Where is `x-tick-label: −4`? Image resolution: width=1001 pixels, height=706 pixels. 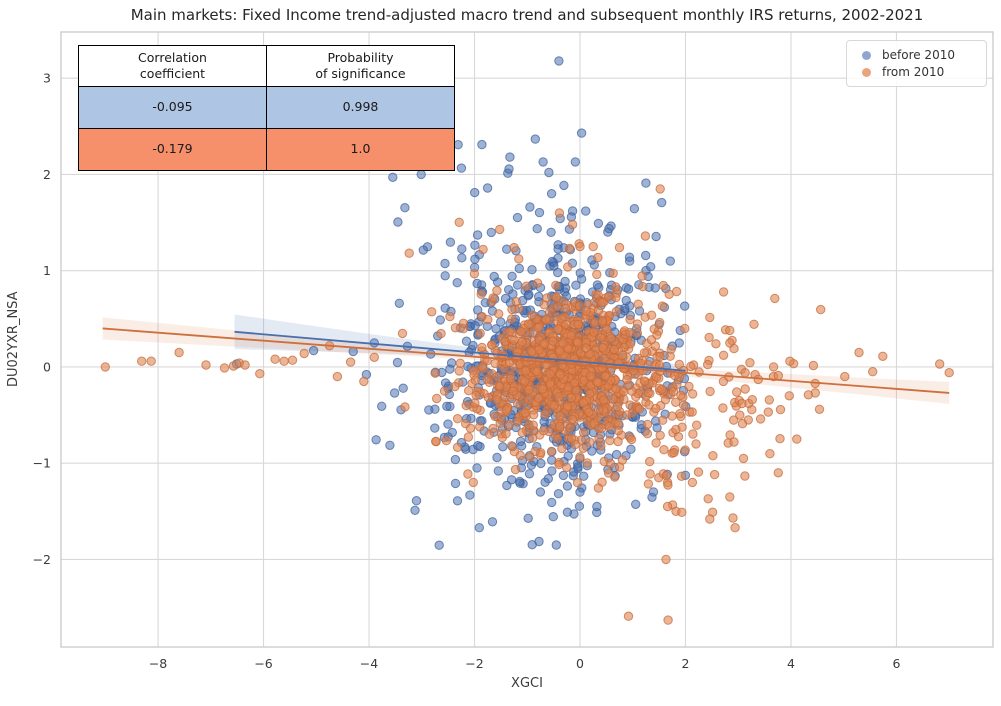 x-tick-label: −4 is located at coordinates (369, 663).